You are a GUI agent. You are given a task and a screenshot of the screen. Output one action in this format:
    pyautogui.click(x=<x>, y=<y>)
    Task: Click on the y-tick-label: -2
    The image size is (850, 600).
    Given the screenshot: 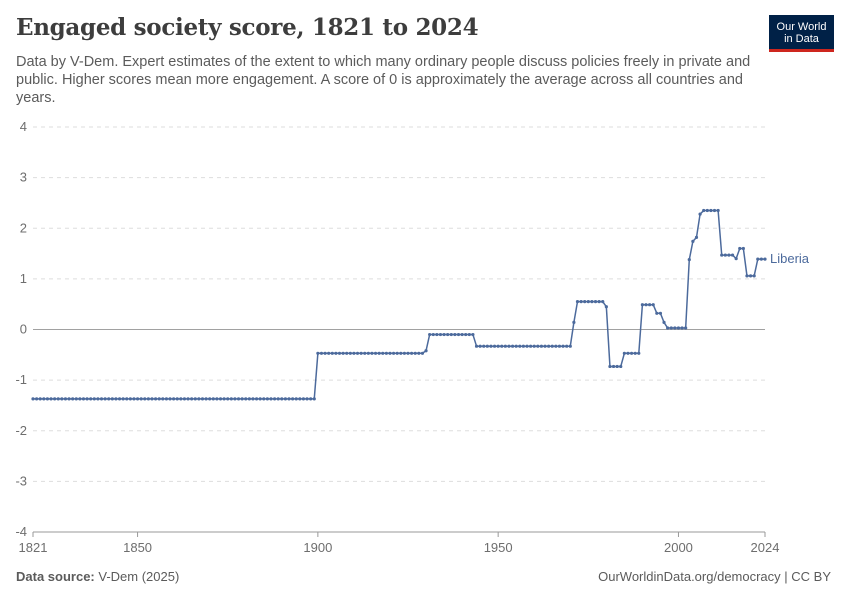 What is the action you would take?
    pyautogui.click(x=21, y=430)
    